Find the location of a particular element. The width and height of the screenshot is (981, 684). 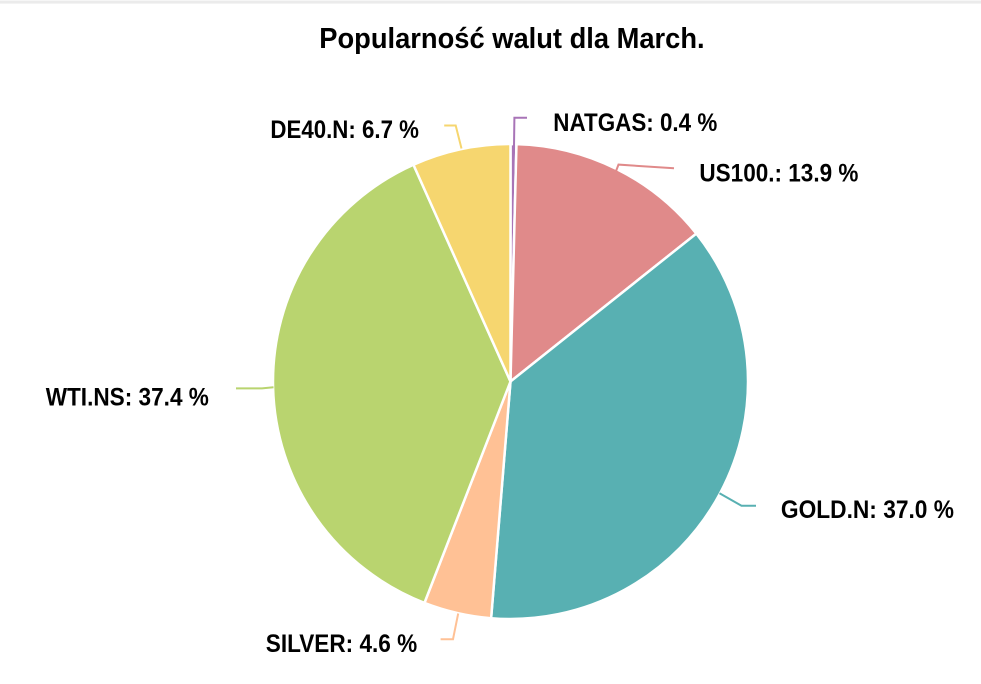

svg-text: DE40.N: 6.7 % is located at coordinates (344, 130).